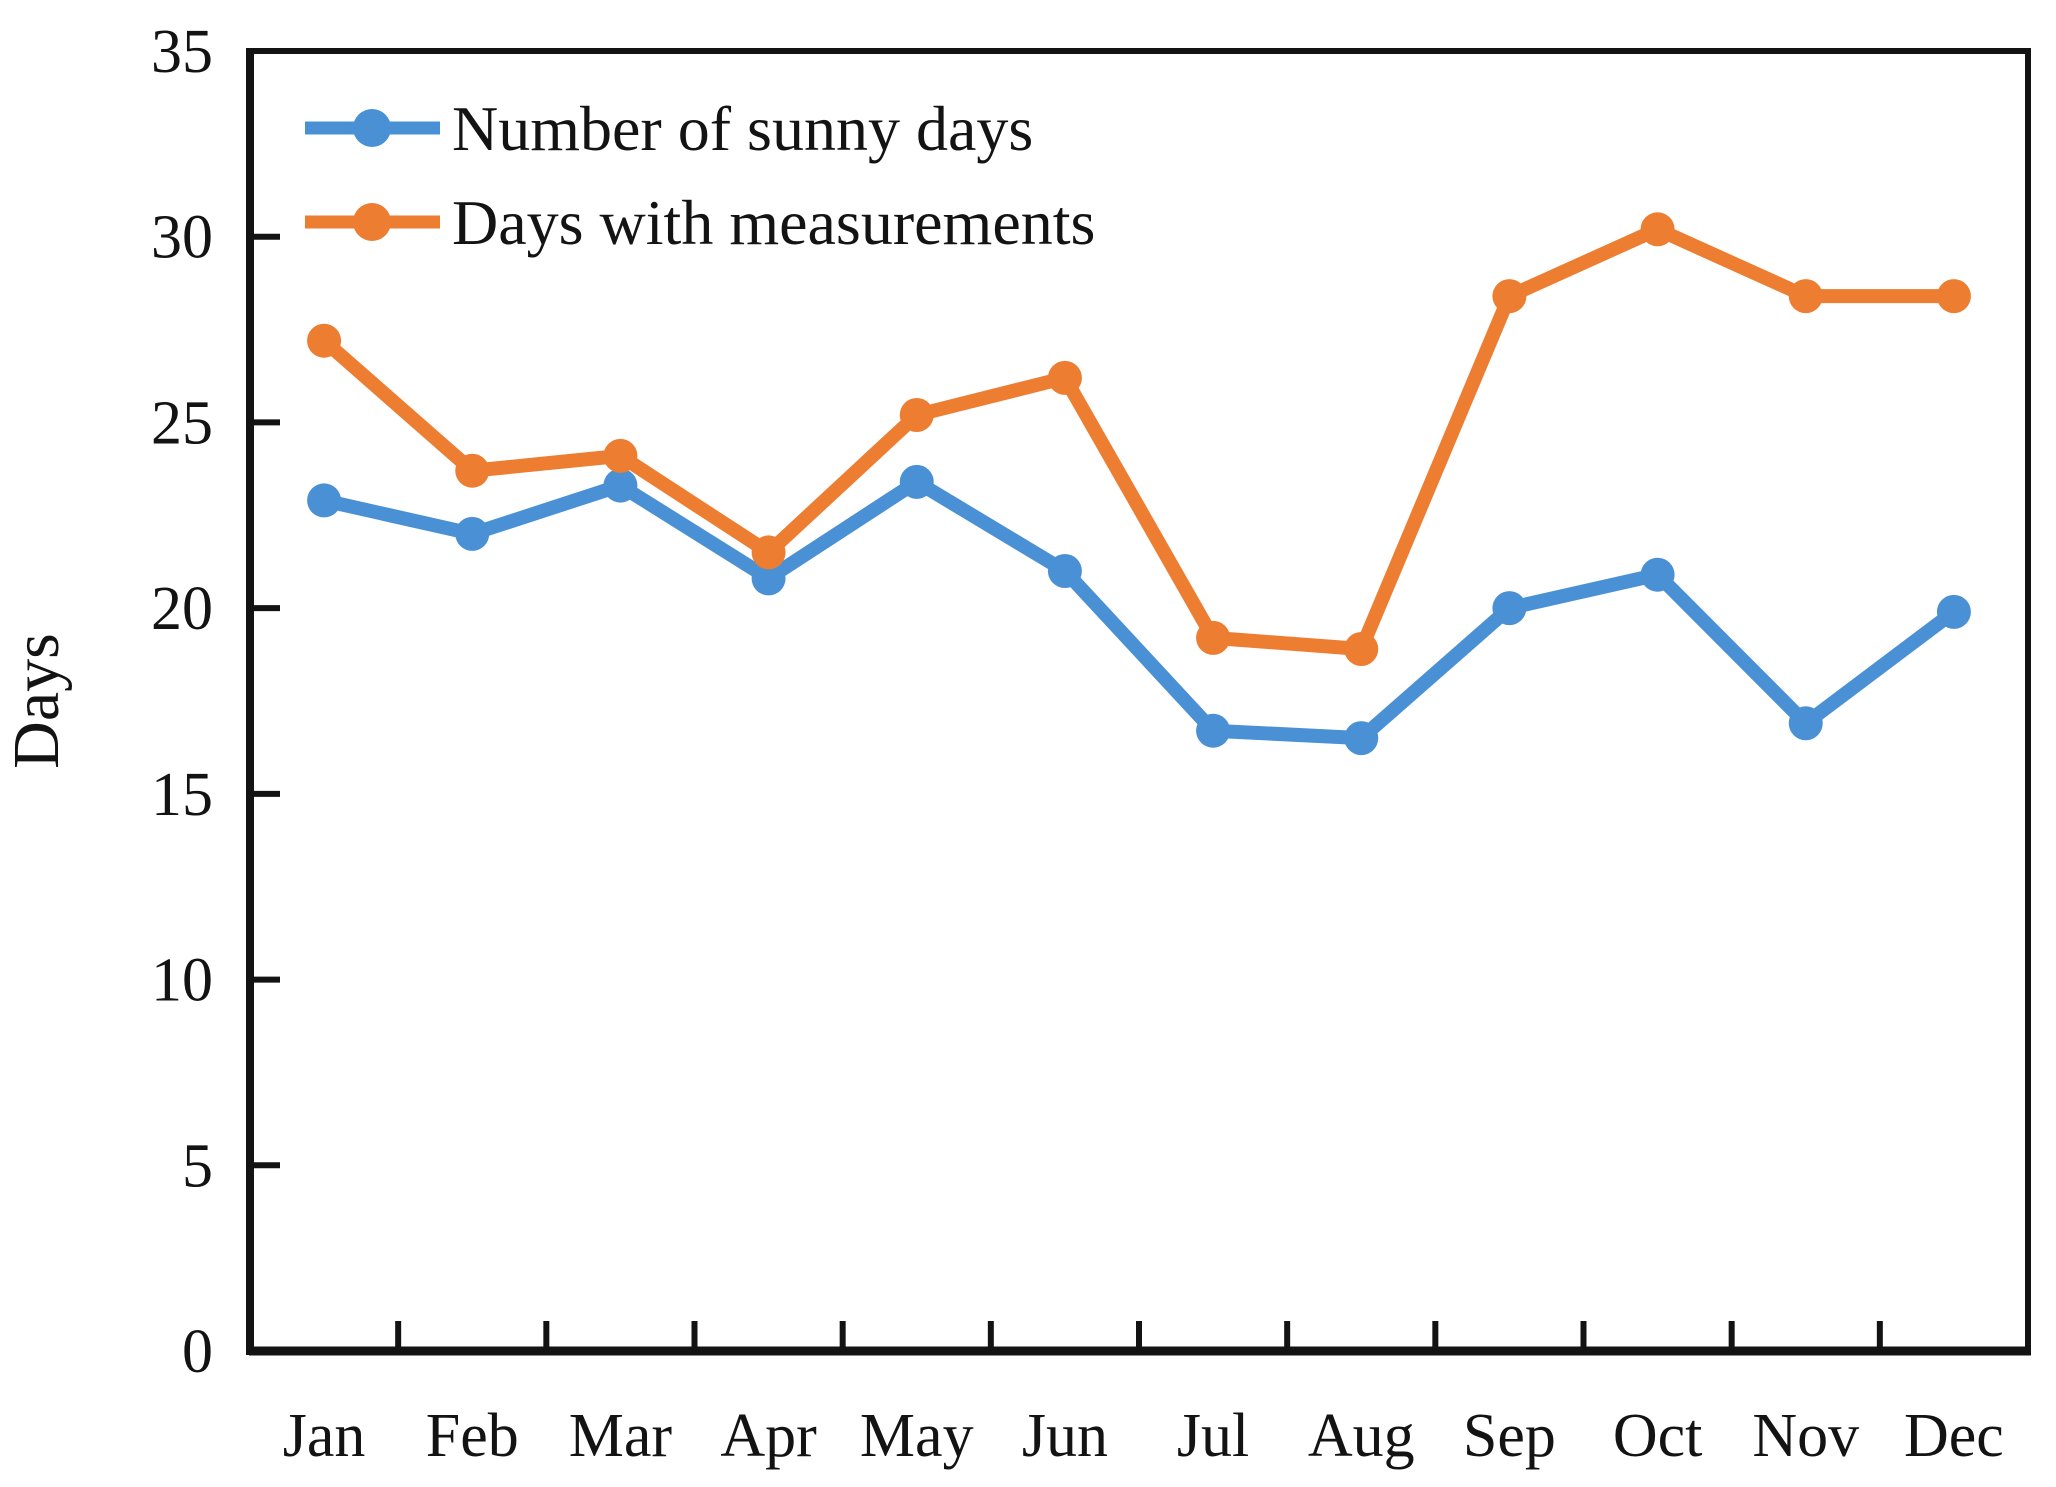 Image resolution: width=2056 pixels, height=1487 pixels. Describe the element at coordinates (768, 1436) in the screenshot. I see `x-axis-tick-label: Apr` at that location.